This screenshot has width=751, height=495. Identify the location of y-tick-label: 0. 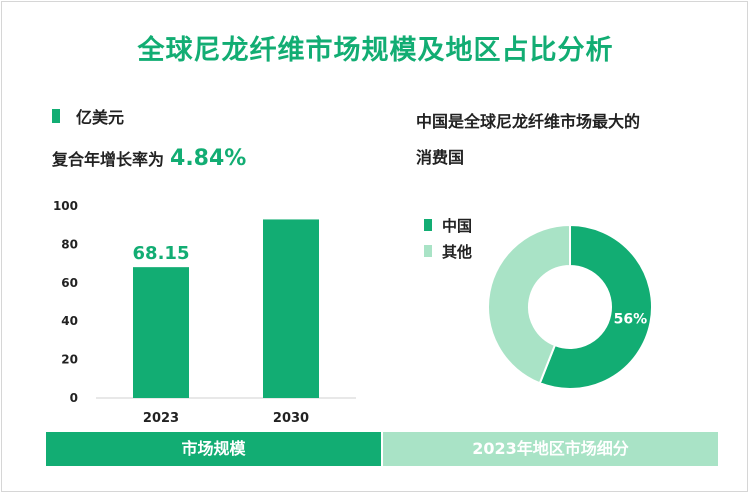
(74, 398).